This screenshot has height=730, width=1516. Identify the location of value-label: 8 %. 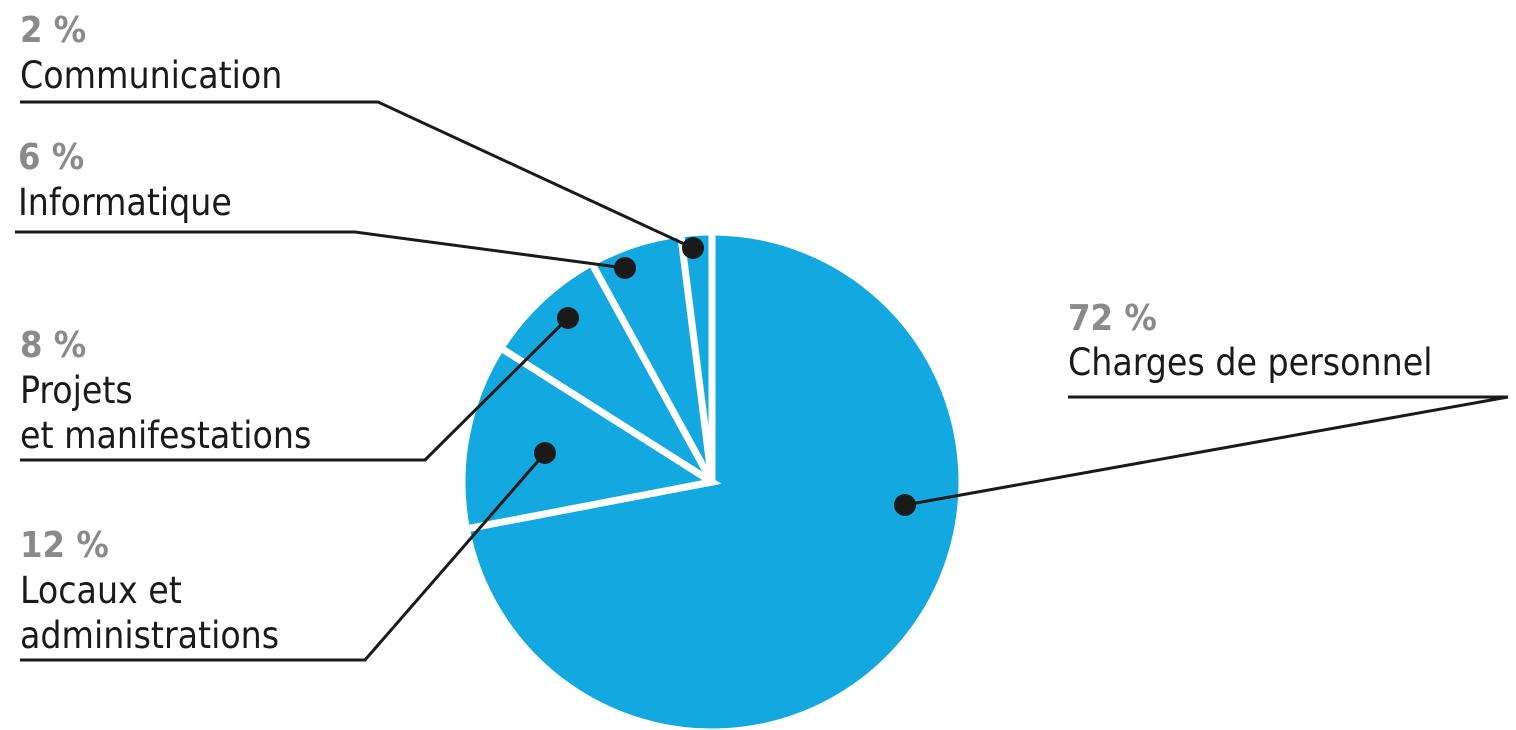
(53, 345).